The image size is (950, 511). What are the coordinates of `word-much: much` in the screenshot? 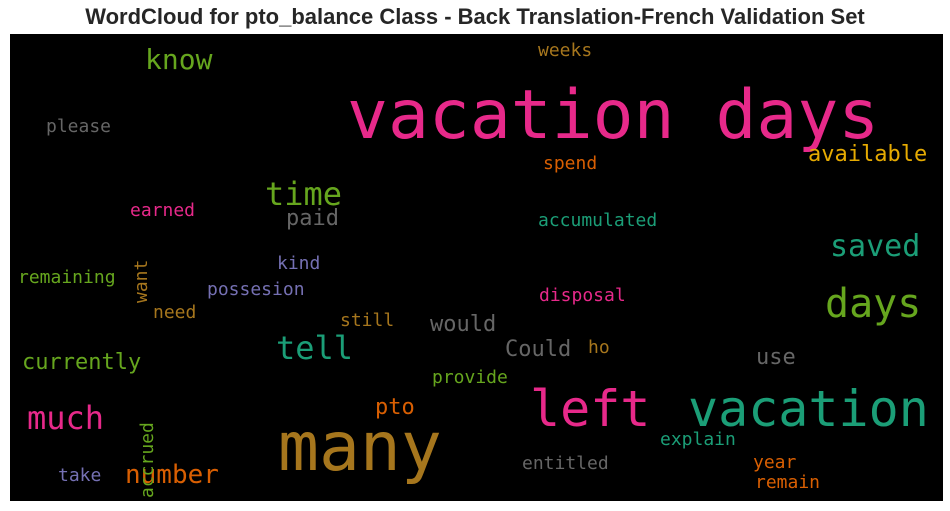 It's located at (66, 418).